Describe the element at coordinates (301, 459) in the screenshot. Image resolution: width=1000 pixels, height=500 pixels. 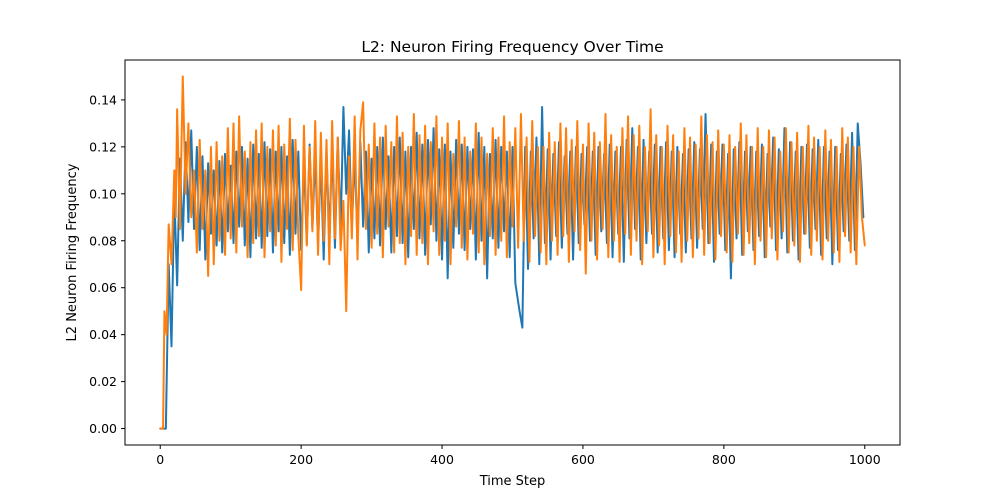
I see `x-tick-label: 200` at that location.